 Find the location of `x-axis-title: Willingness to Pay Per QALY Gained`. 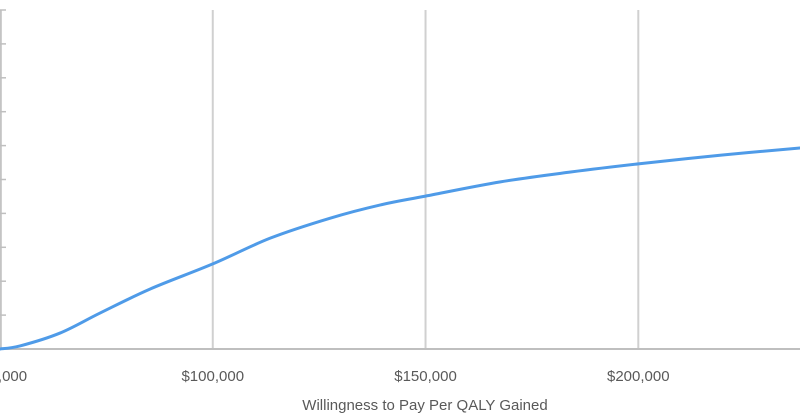

x-axis-title: Willingness to Pay Per QALY Gained is located at coordinates (424, 405).